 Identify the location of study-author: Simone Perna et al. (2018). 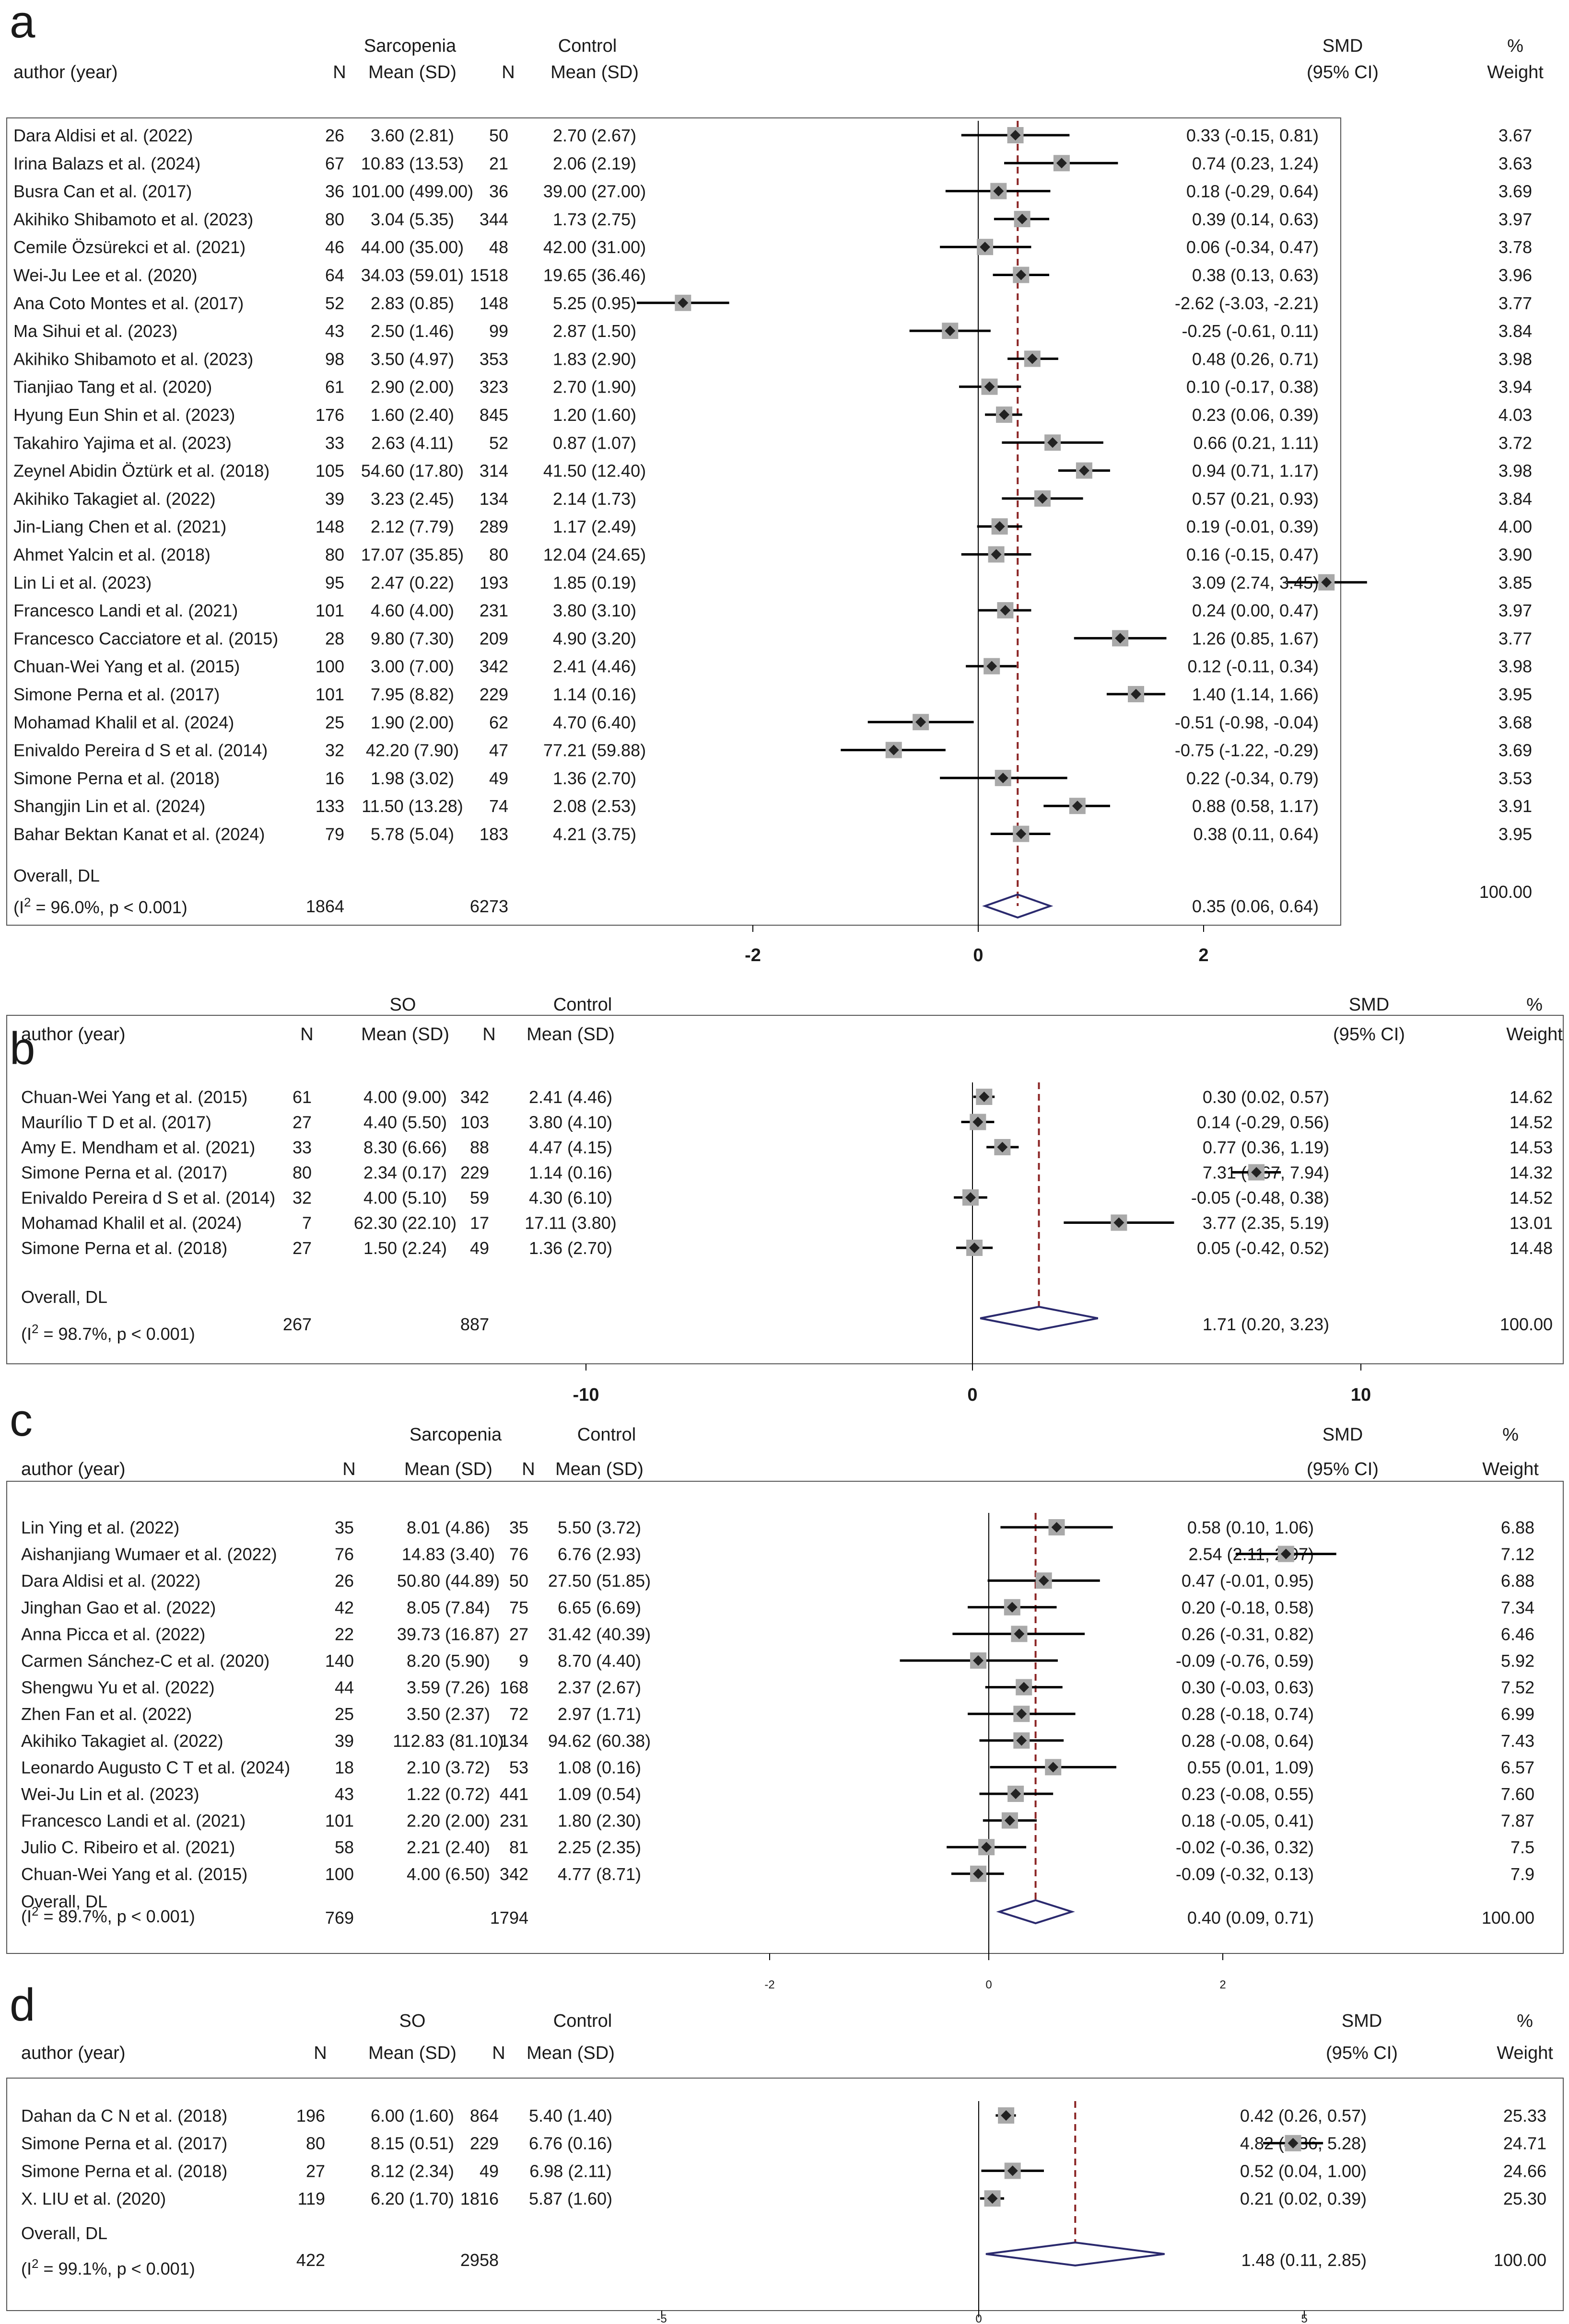
(124, 2171).